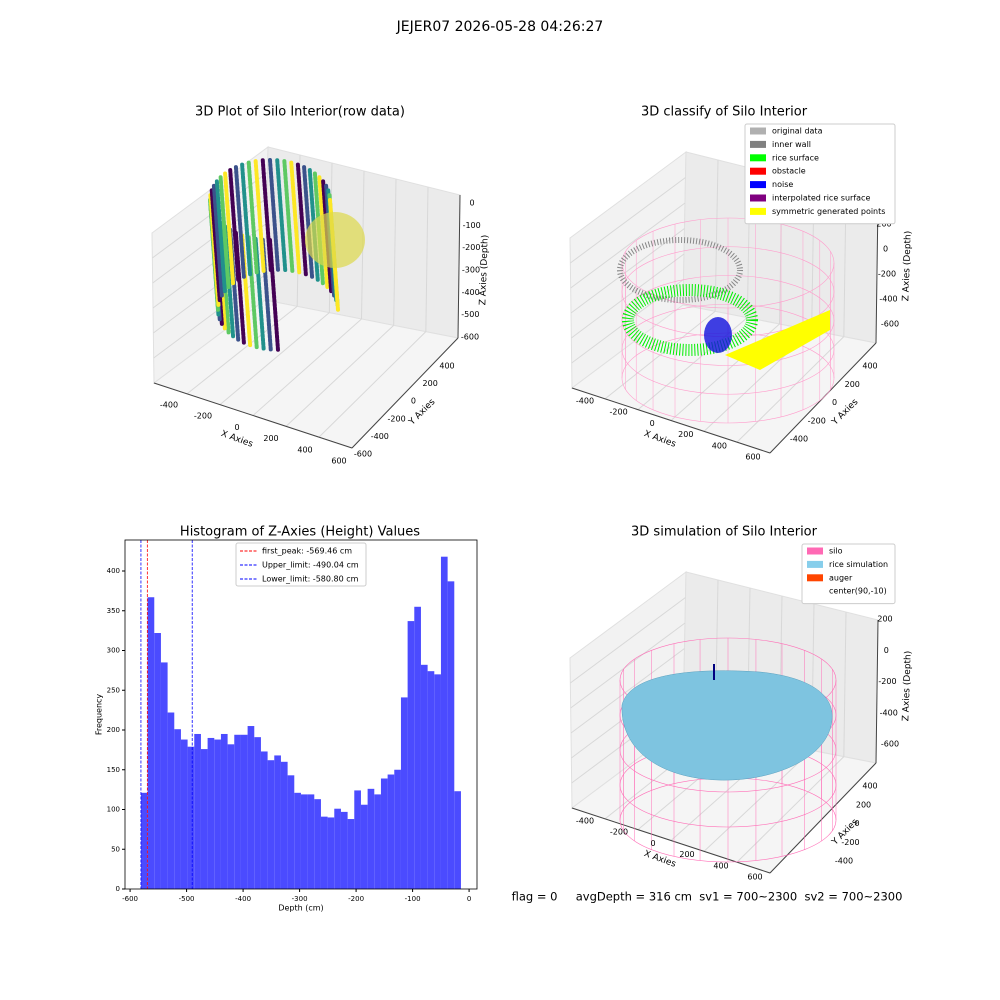 Image resolution: width=1000 pixels, height=1000 pixels. I want to click on legend-box, so click(301, 564).